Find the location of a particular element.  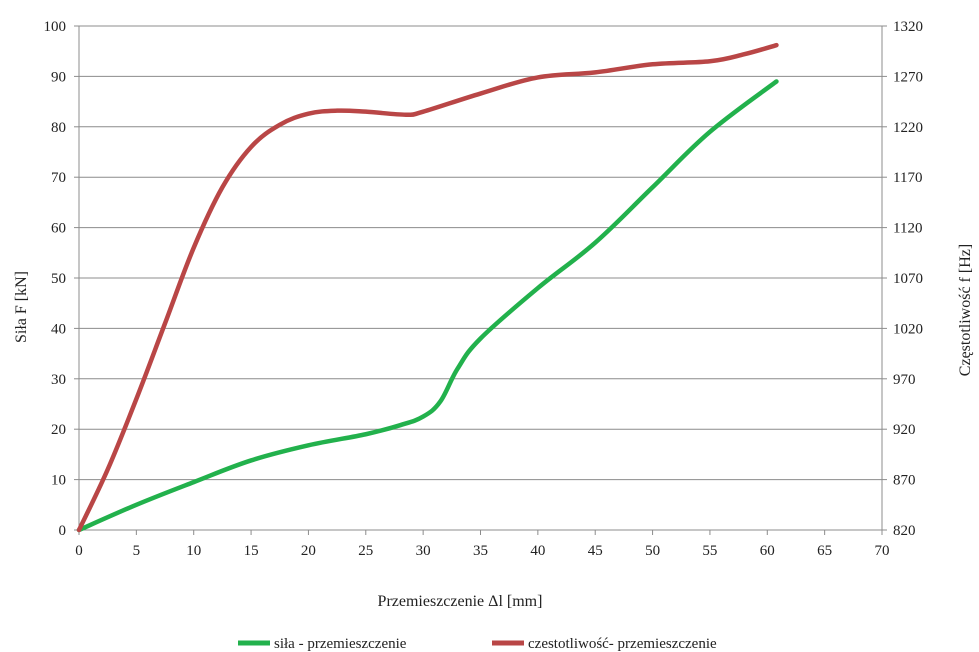

y-tick-label-8: 80 is located at coordinates (58, 128).